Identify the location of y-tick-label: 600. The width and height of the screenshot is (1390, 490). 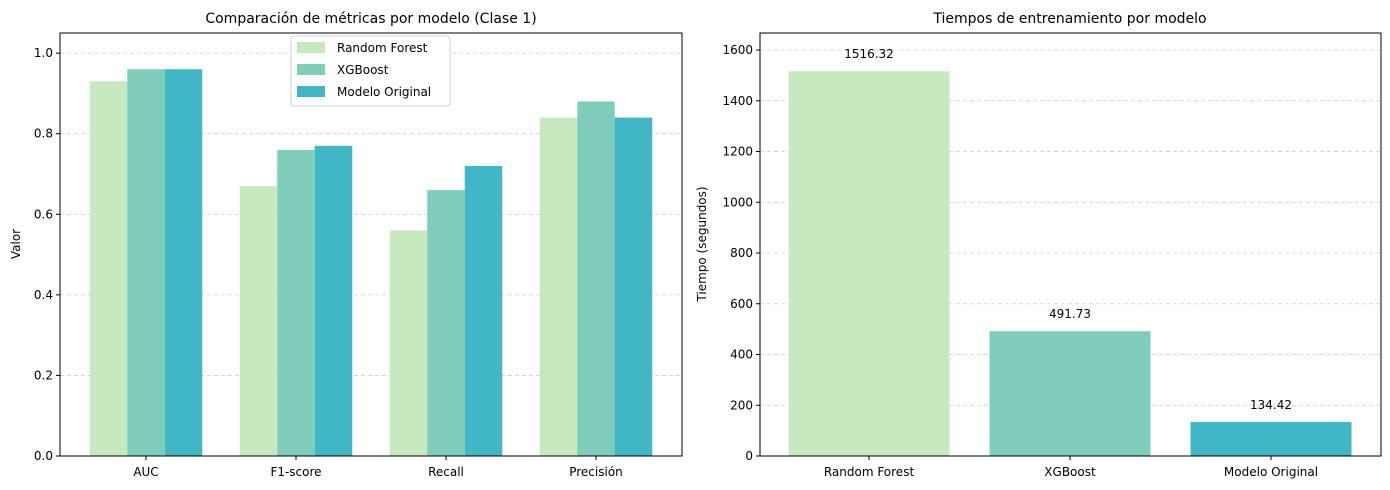
(741, 304).